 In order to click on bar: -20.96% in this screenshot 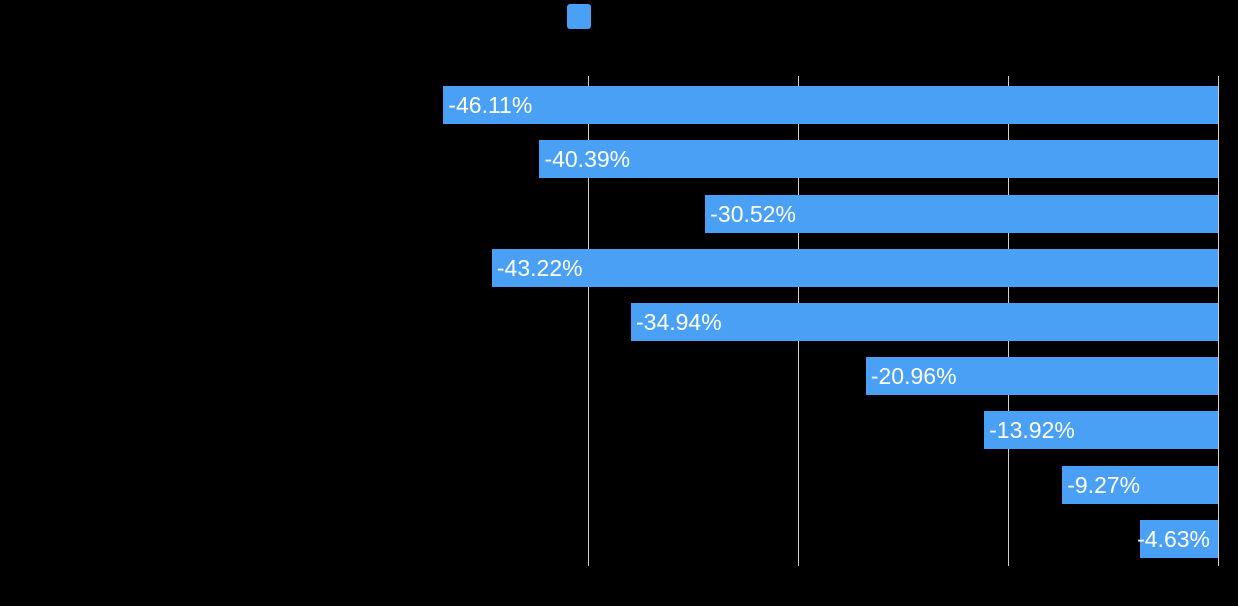, I will do `click(1041, 376)`.